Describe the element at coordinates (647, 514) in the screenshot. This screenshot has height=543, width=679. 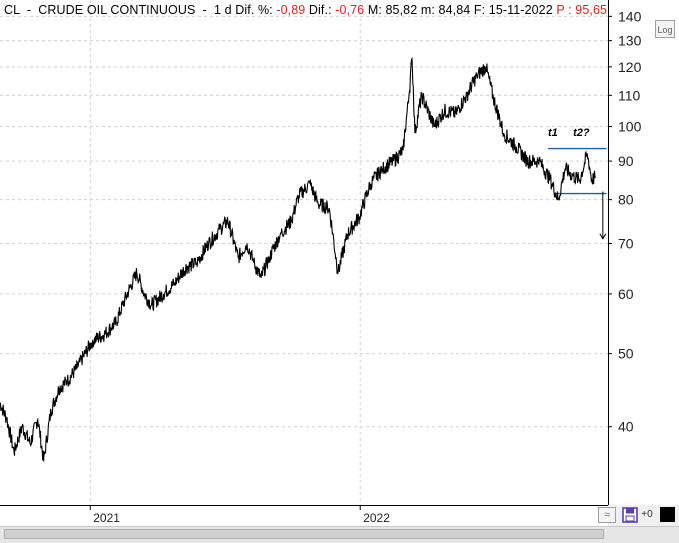
I see `split-icon: +0` at that location.